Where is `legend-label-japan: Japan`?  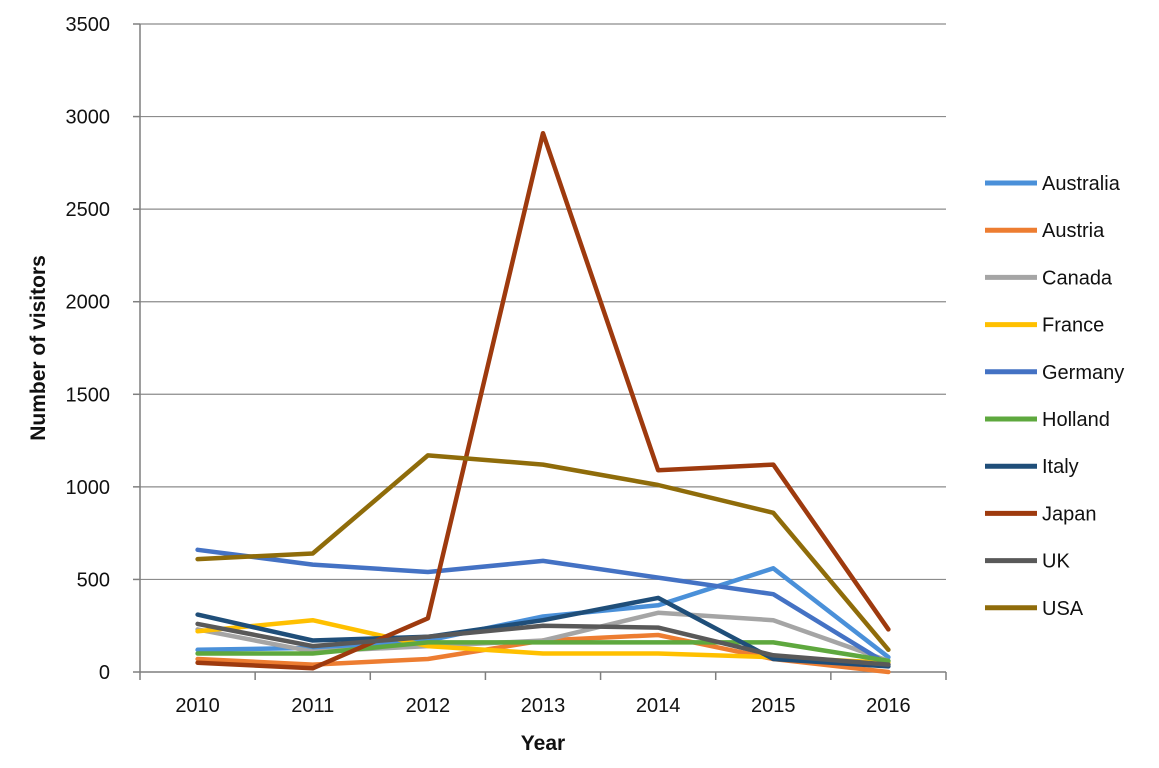
legend-label-japan: Japan is located at coordinates (1069, 514).